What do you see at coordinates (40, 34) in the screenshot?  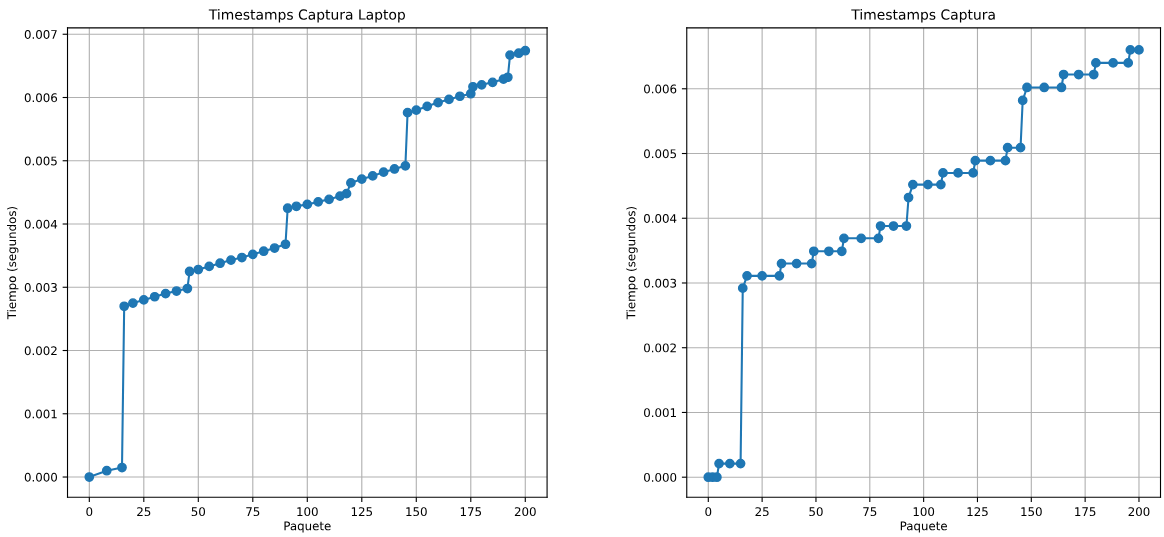 I see `y-tick-label: 0.007` at bounding box center [40, 34].